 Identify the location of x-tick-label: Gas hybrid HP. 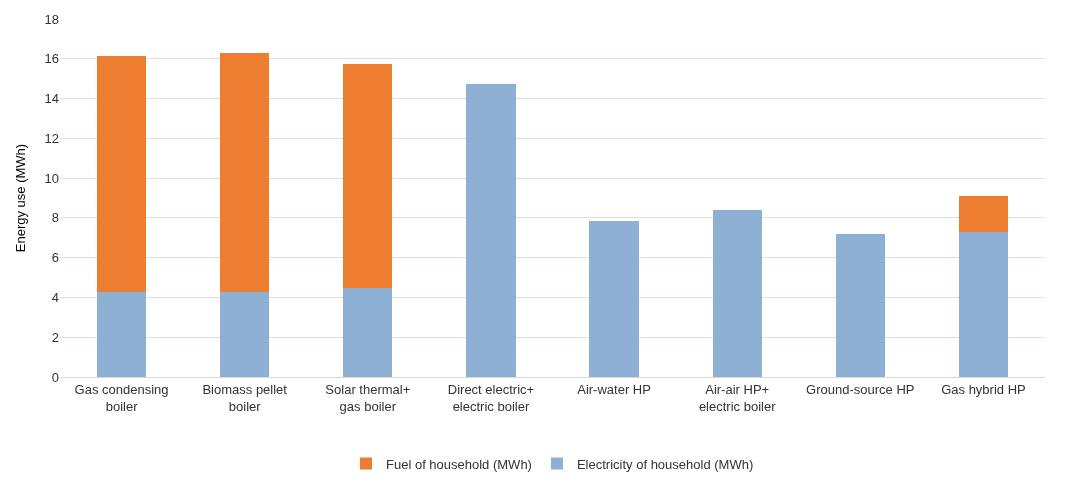
(983, 389).